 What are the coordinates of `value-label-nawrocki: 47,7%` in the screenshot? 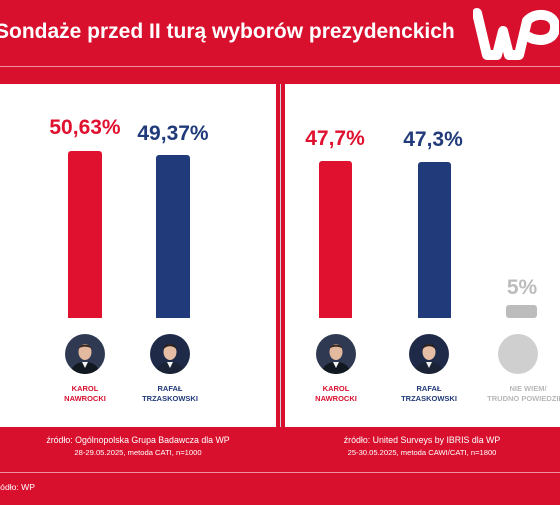 It's located at (335, 138).